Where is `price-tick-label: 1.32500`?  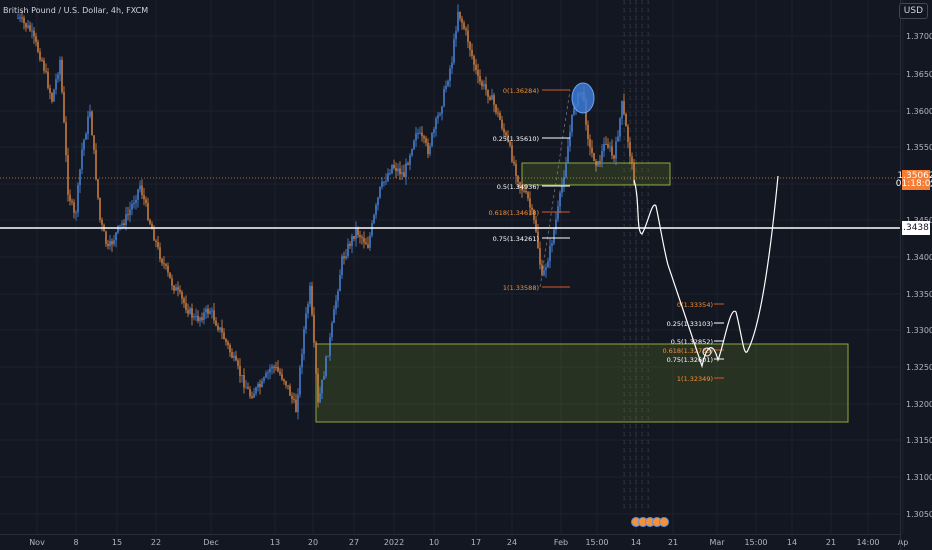
price-tick-label: 1.32500 is located at coordinates (919, 367).